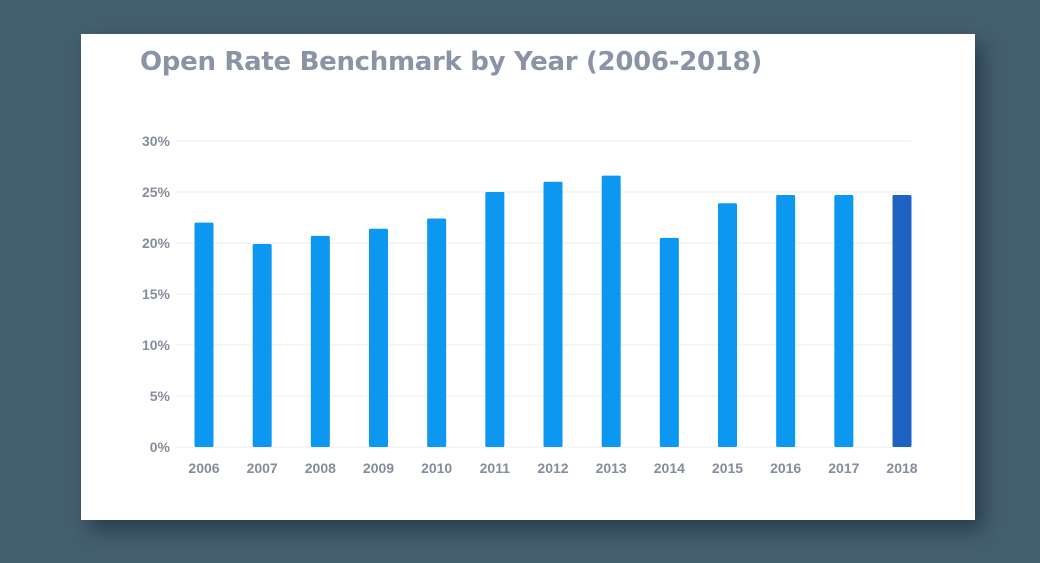  I want to click on bar-2014, so click(669, 342).